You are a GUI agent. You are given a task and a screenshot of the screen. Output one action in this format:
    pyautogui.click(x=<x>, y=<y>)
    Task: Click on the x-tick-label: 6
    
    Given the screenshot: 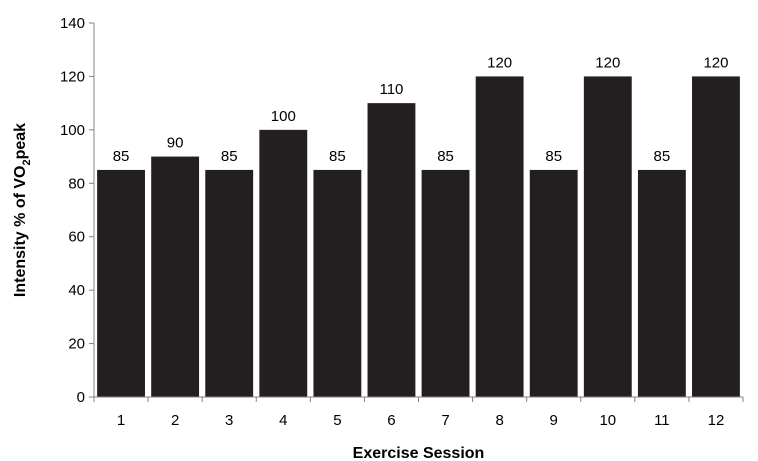 What is the action you would take?
    pyautogui.click(x=391, y=420)
    